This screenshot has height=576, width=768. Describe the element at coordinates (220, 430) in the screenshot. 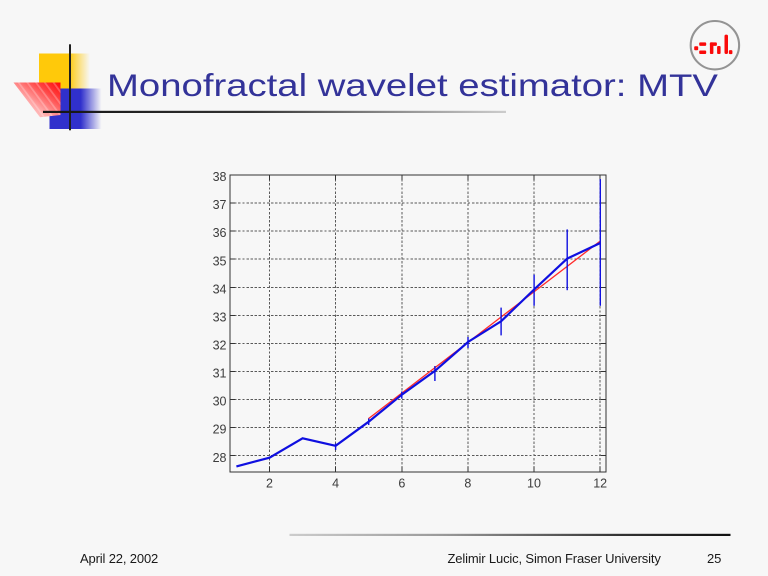

I see `svg-text: 29` at that location.